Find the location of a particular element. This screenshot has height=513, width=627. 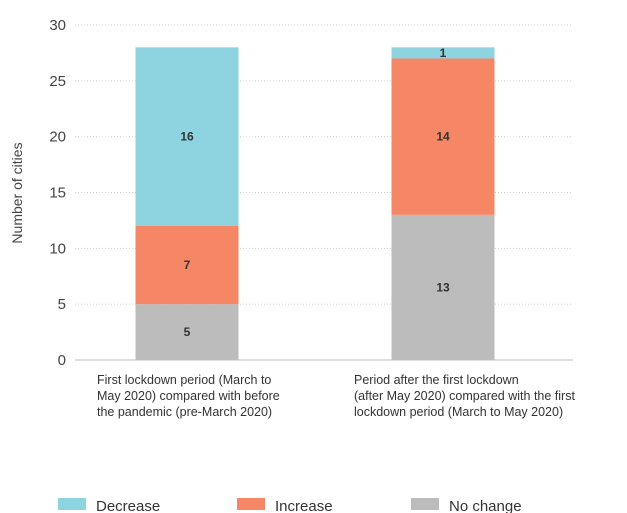

y-tick-label: 5 is located at coordinates (62, 304).